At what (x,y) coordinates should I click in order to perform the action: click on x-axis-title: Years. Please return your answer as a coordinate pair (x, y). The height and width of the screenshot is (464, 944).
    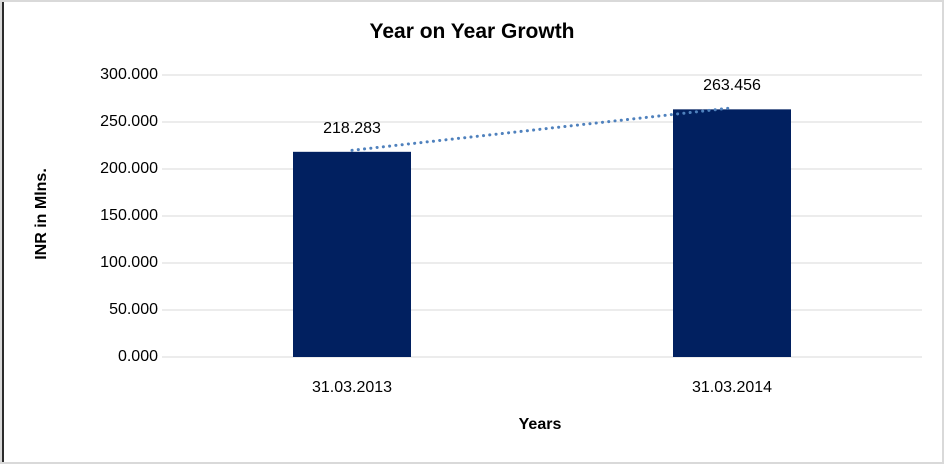
    Looking at the image, I should click on (540, 424).